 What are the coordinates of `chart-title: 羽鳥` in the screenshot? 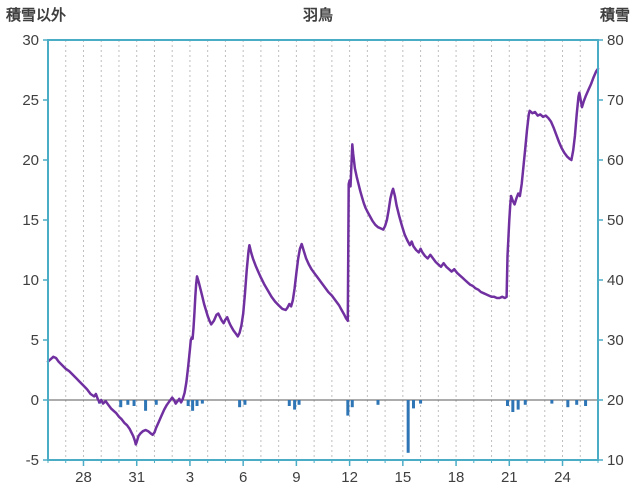 It's located at (317, 15).